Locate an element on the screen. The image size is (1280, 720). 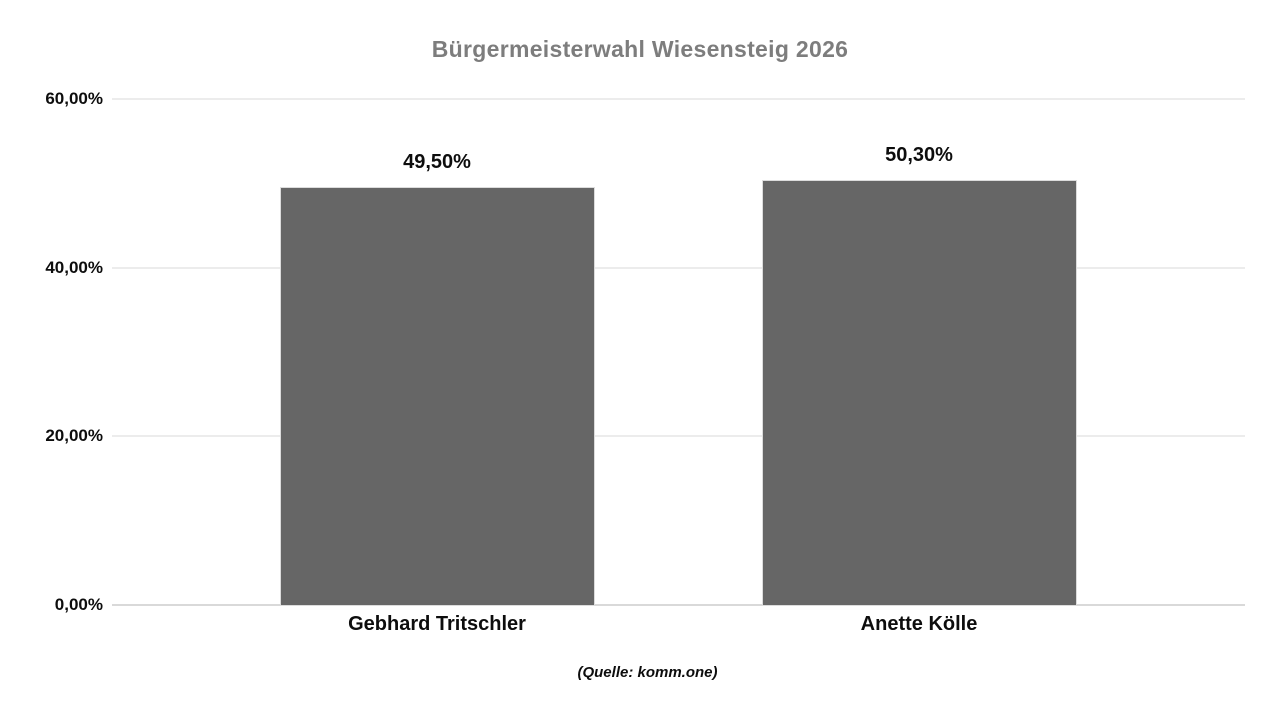
x-axis-category-label: Gebhard Tritschler is located at coordinates (437, 624).